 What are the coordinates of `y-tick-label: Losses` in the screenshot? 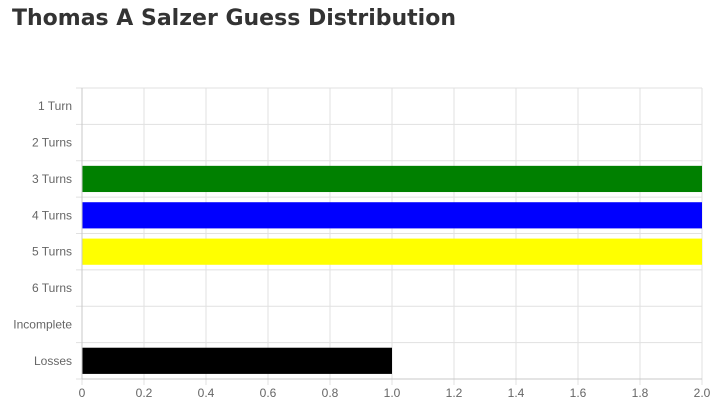 It's located at (53, 361).